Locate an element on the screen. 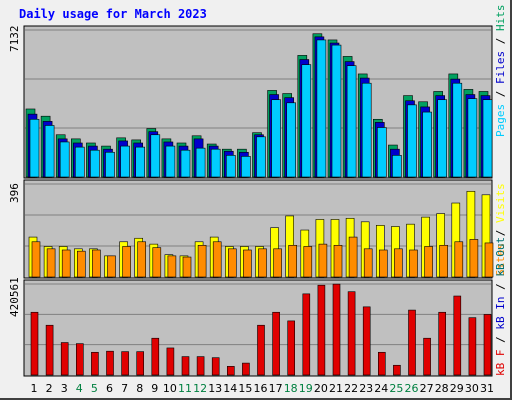  x-tick-label: 12 is located at coordinates (200, 388).